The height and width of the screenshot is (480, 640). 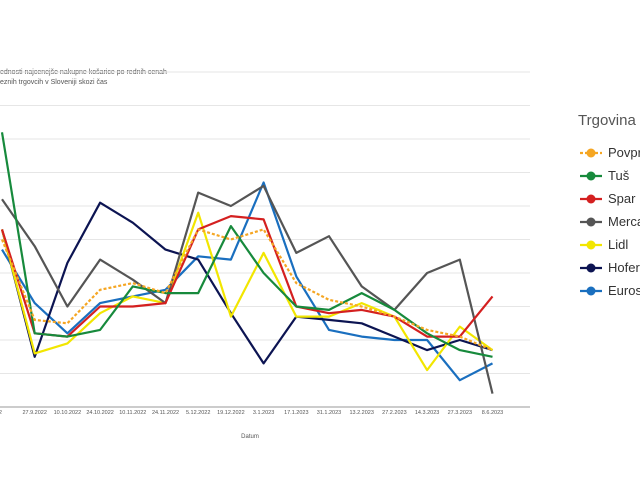 What do you see at coordinates (624, 221) in the screenshot?
I see `legend-label: Merca` at bounding box center [624, 221].